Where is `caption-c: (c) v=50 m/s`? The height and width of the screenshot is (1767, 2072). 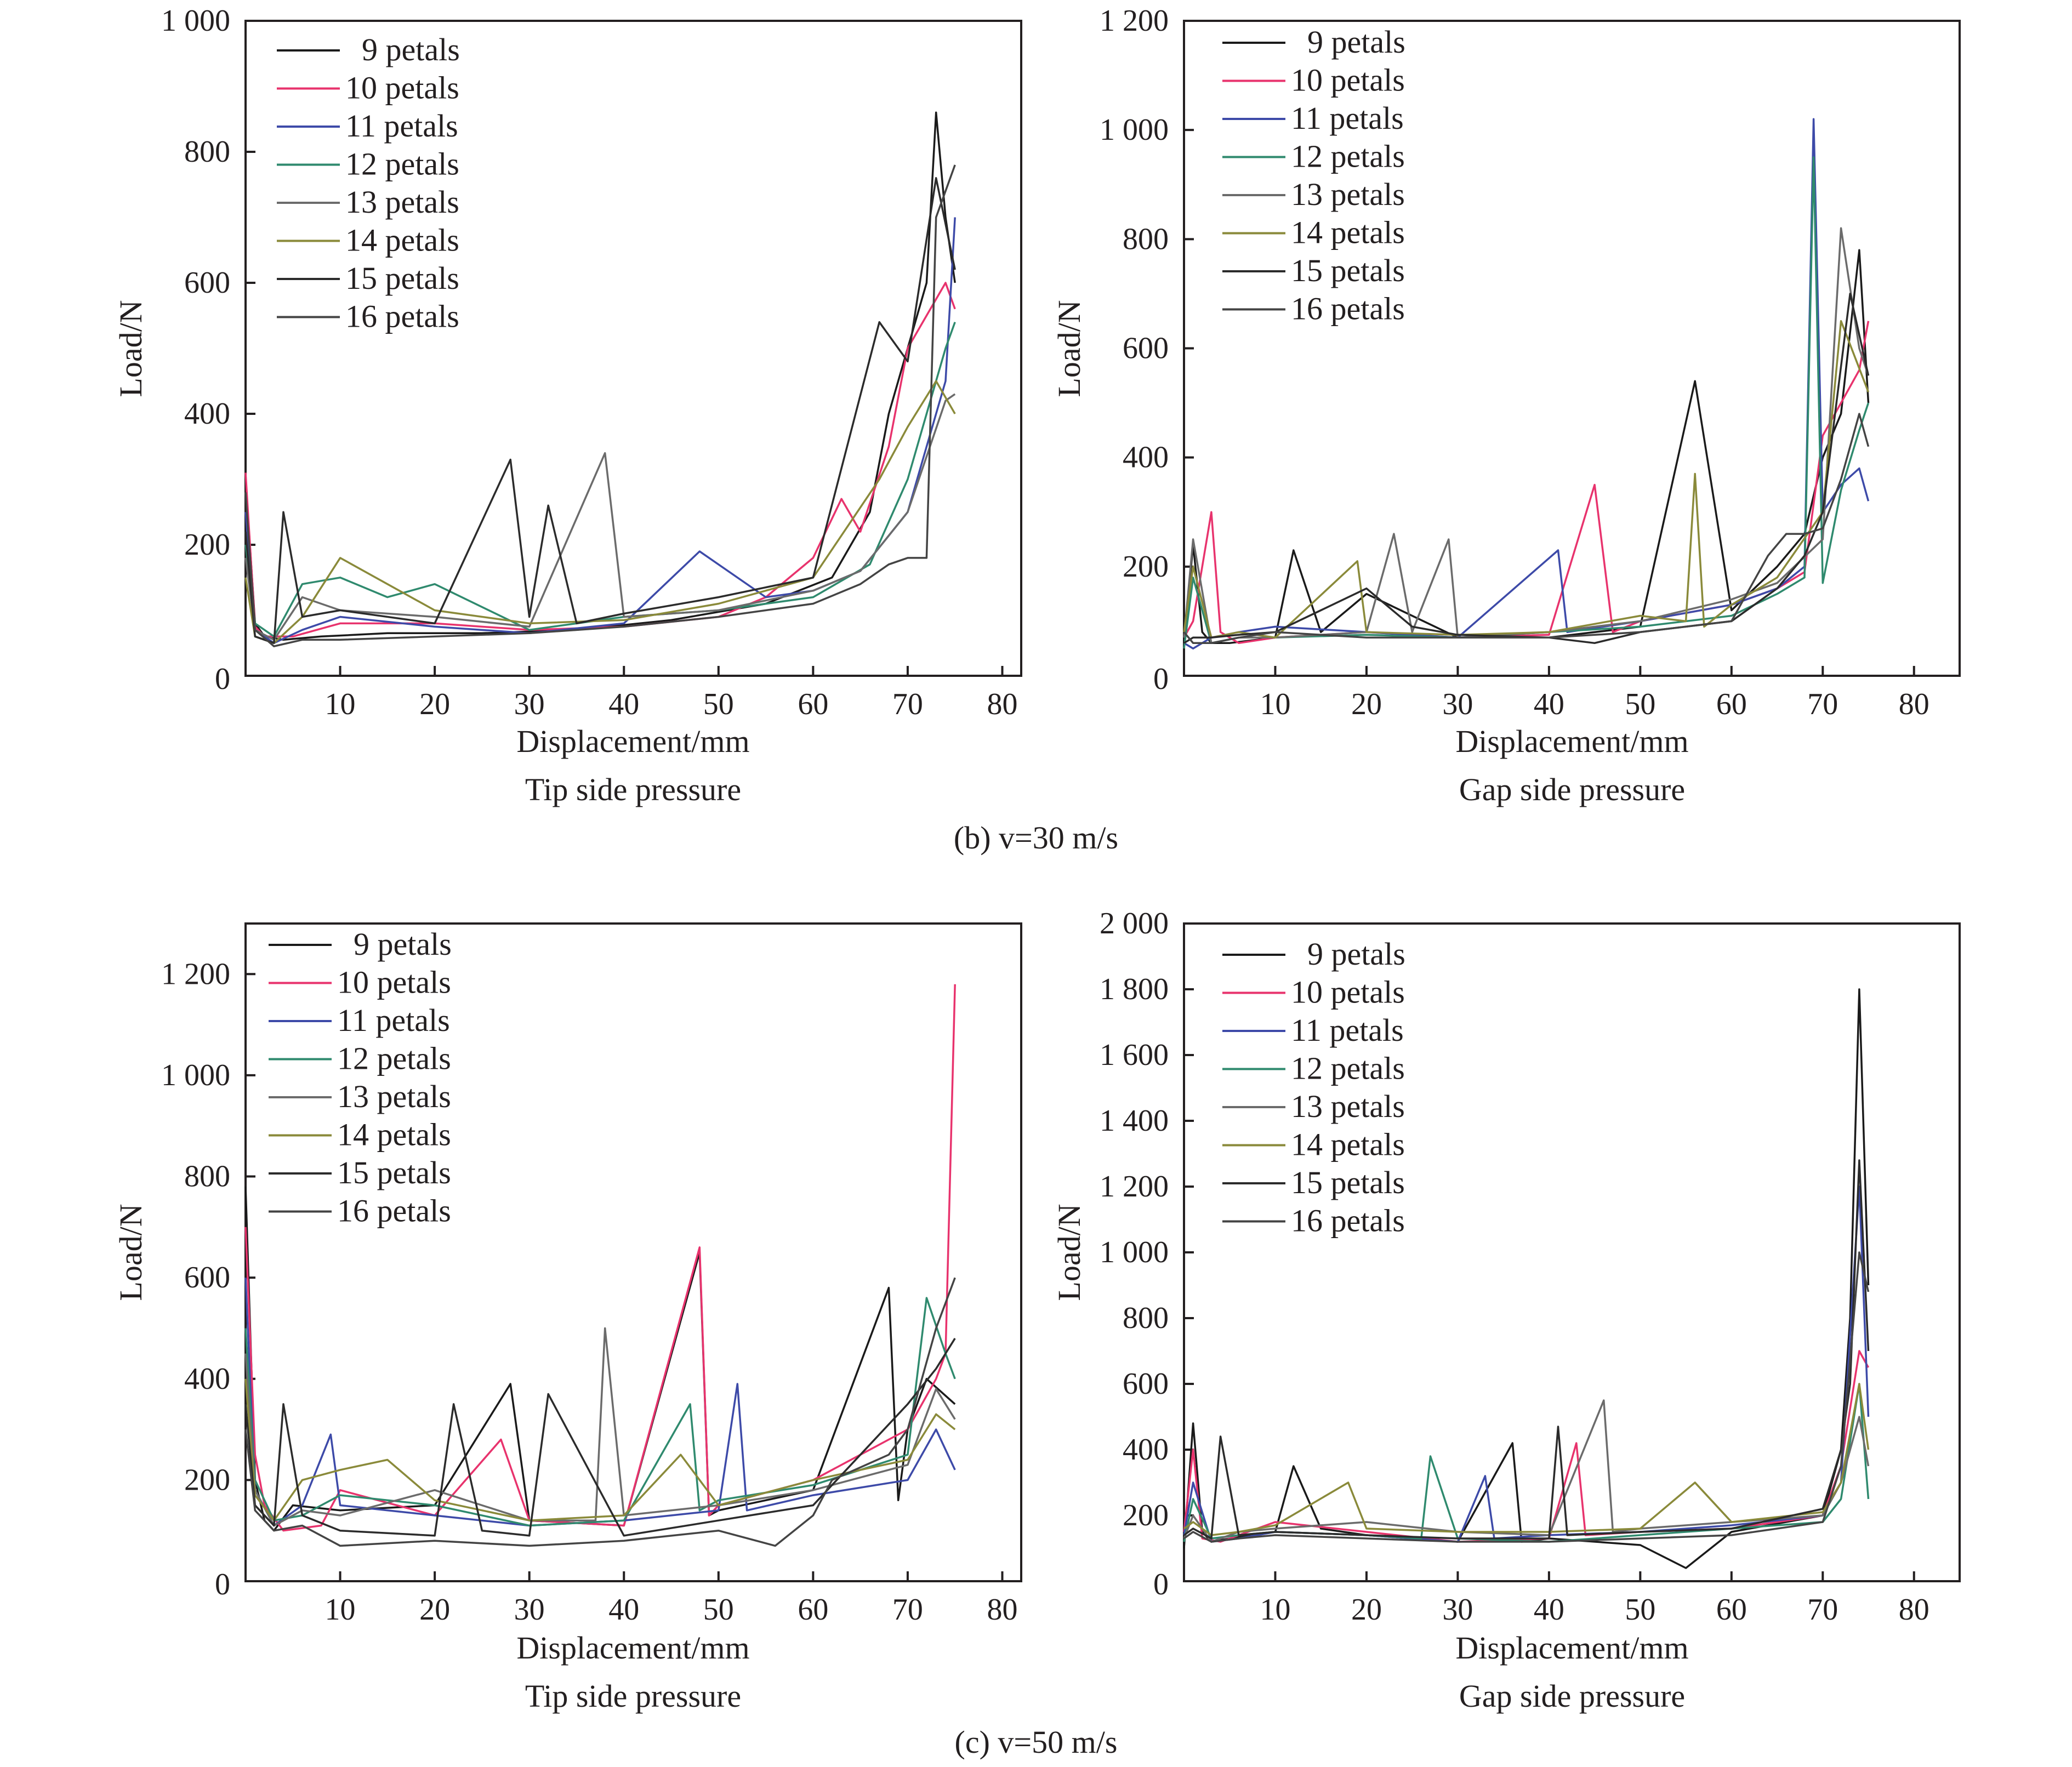
caption-c: (c) v=50 m/s is located at coordinates (1036, 1742).